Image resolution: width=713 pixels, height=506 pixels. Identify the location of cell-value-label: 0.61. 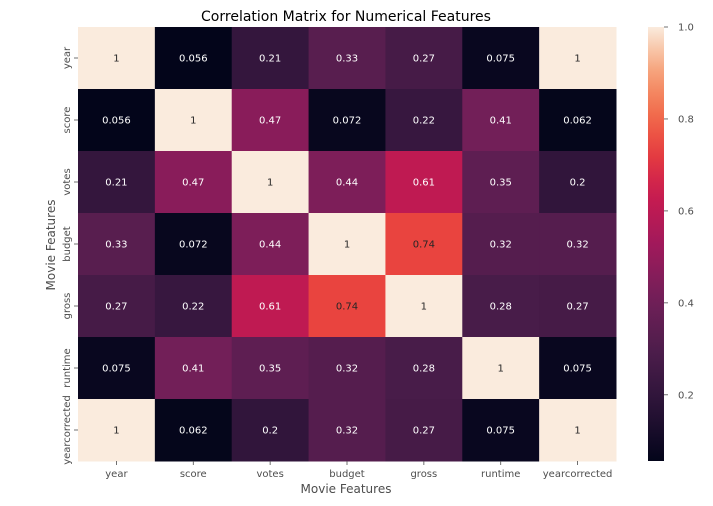
(270, 307).